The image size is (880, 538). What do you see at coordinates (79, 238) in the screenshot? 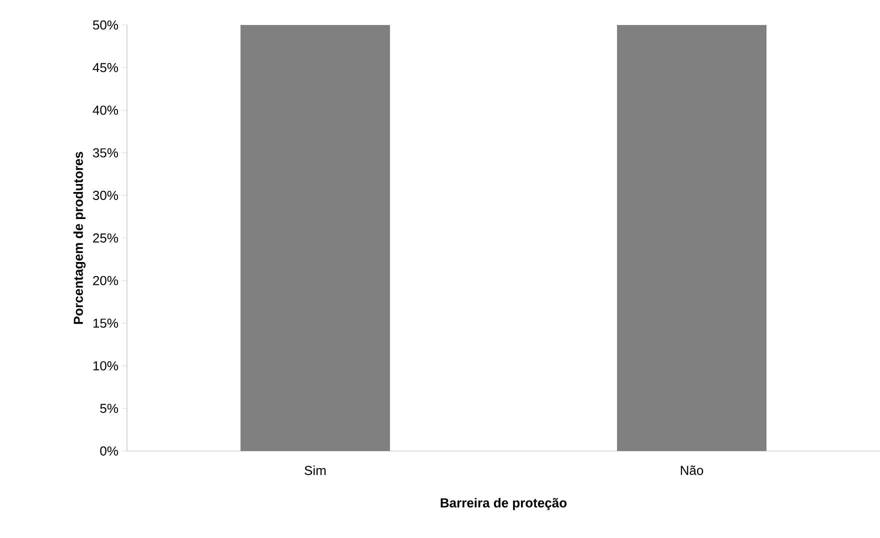
I see `y-axis-title: Porcentagem de produtores` at bounding box center [79, 238].